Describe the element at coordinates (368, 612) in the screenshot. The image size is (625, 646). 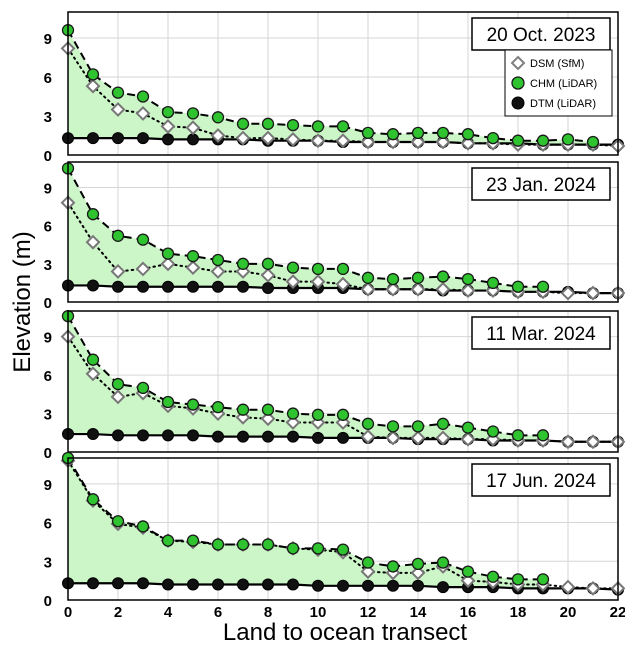
I see `x-tick-label: 12` at that location.